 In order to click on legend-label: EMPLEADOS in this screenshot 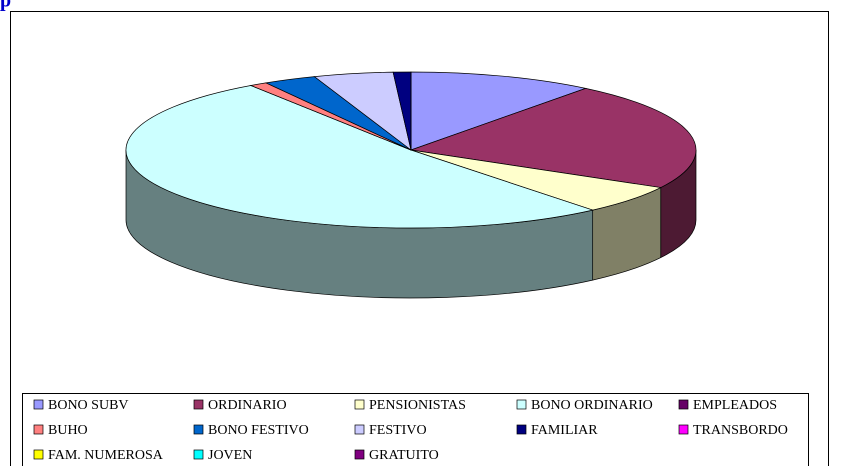, I will do `click(735, 405)`.